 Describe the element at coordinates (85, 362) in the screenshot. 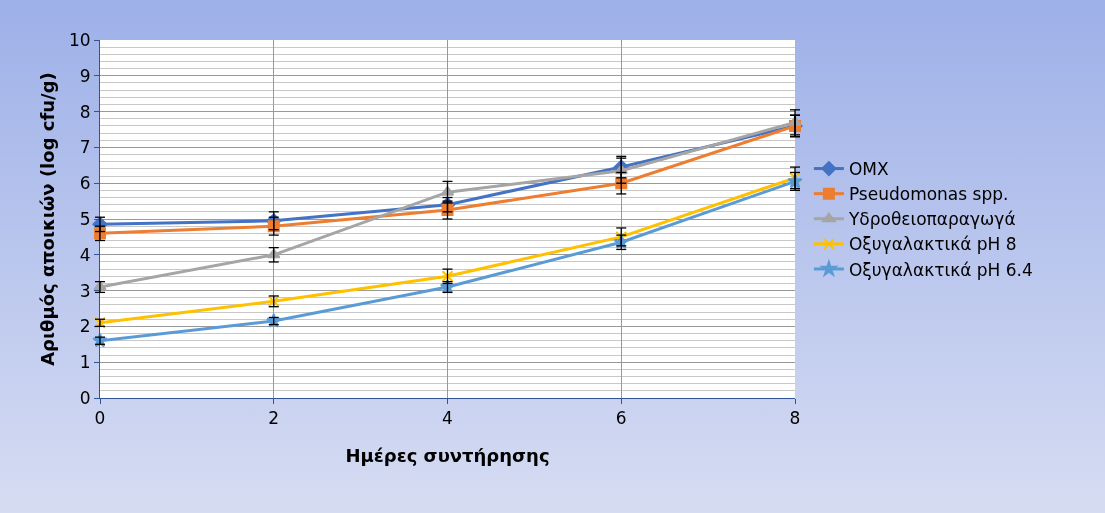

I see `y-tick-label: 1` at that location.